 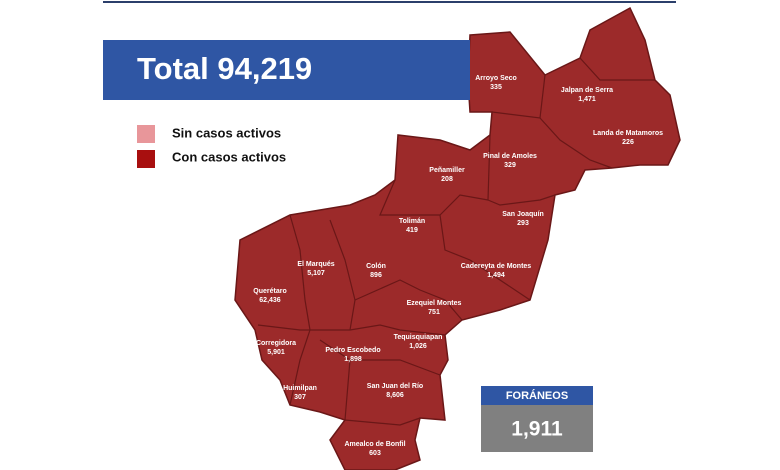 What do you see at coordinates (269, 291) in the screenshot?
I see `municipality-name: Querétaro` at bounding box center [269, 291].